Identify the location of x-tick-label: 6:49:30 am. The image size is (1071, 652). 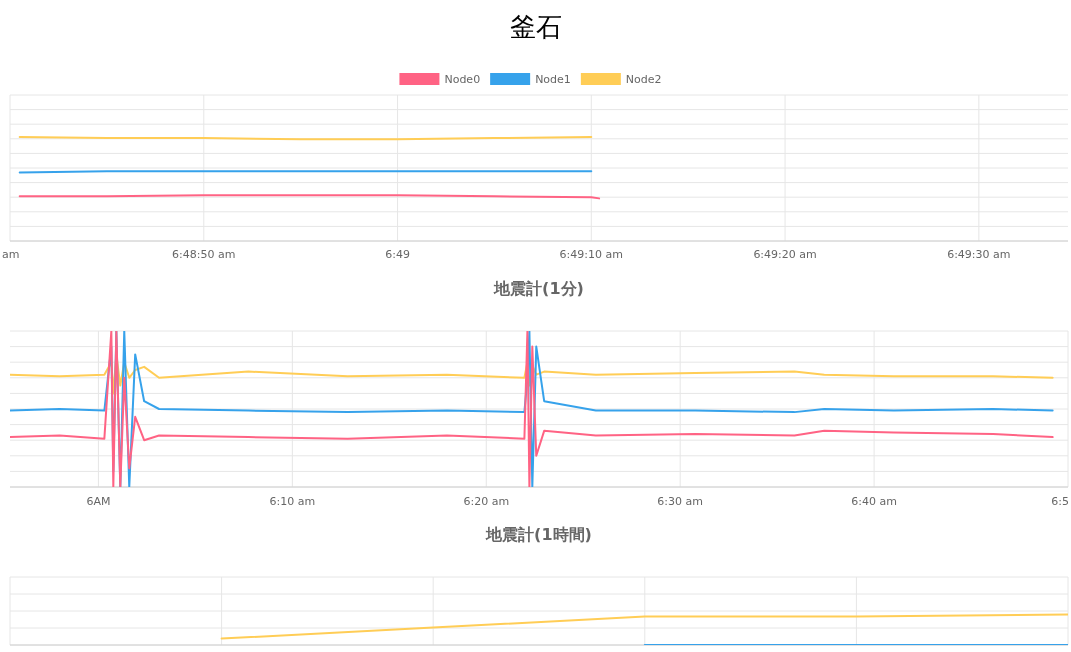
(979, 254).